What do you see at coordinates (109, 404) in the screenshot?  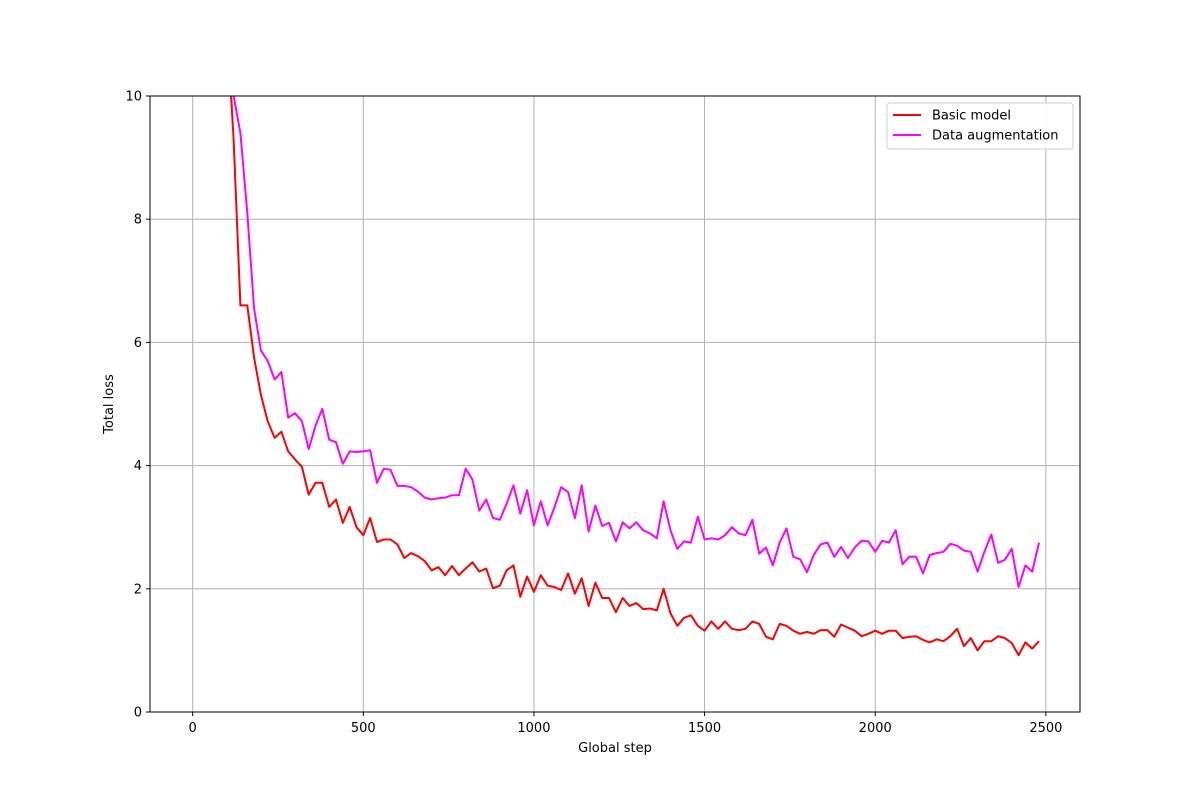 I see `y-axis-label: Total loss` at bounding box center [109, 404].